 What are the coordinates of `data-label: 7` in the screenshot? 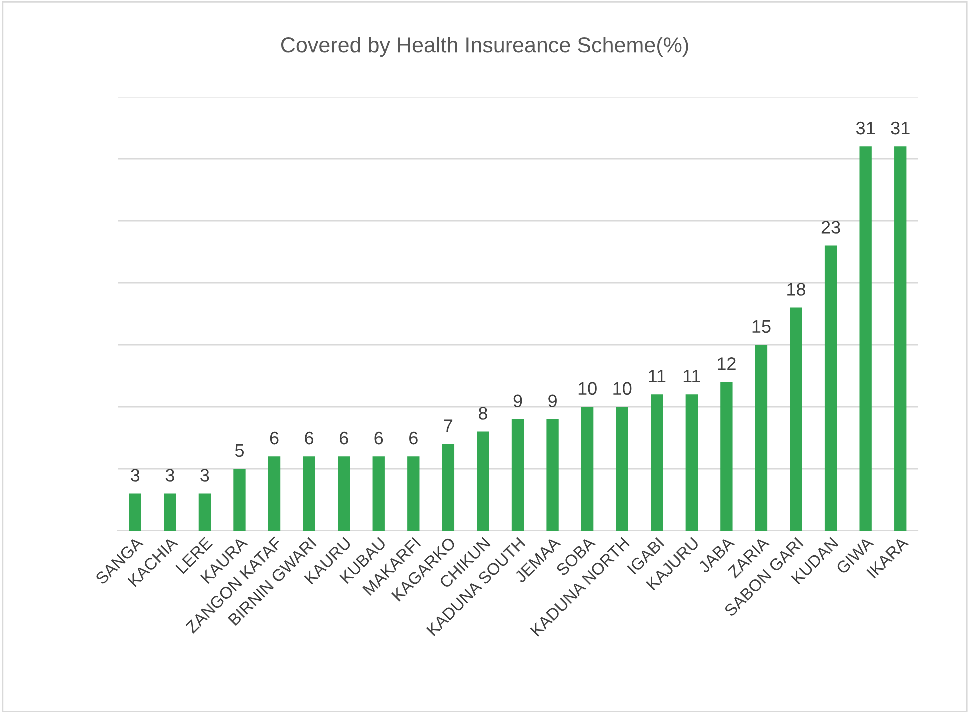 It's located at (448, 426).